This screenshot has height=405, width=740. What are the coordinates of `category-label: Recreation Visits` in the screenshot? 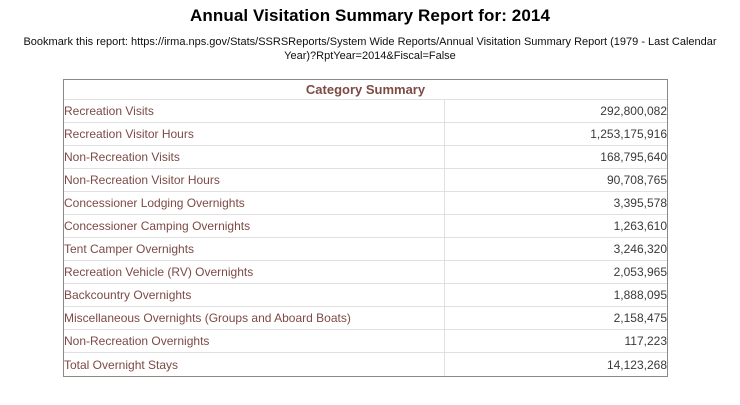 It's located at (254, 111).